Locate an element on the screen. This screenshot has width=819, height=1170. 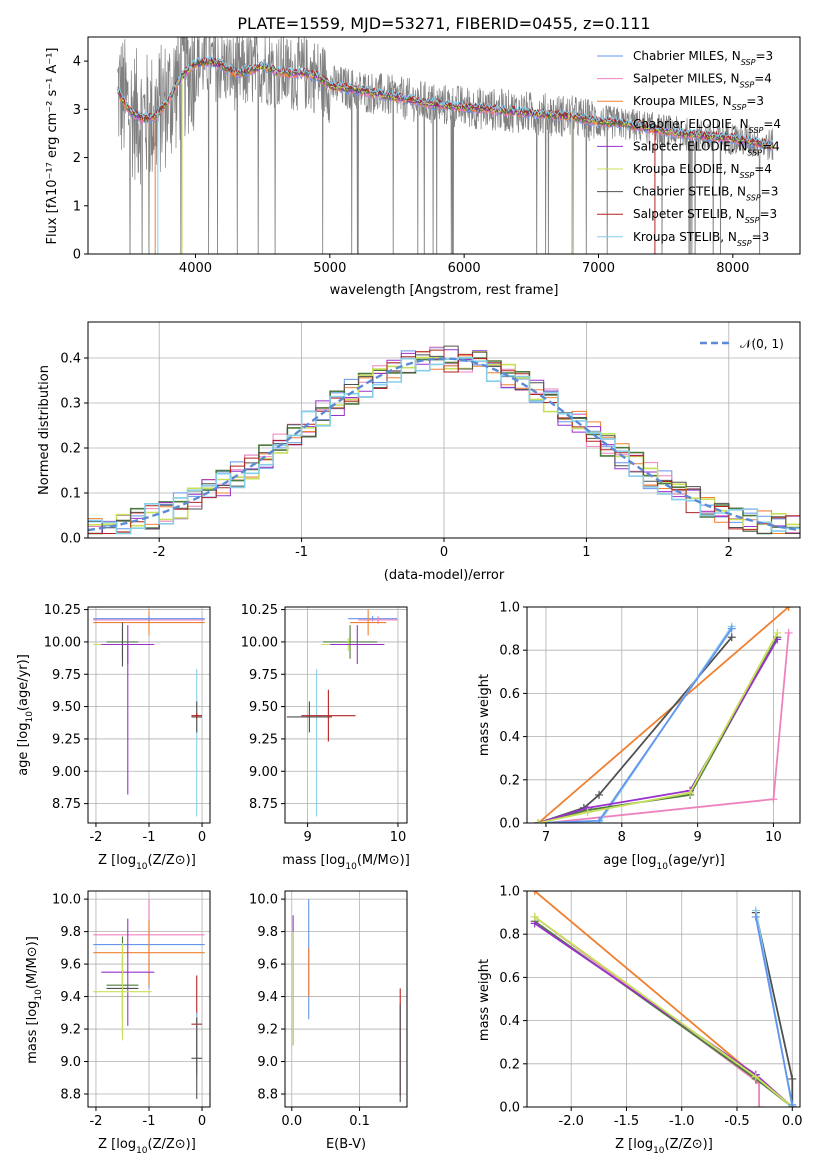
kroupa_stelib-histogram is located at coordinates (444, 445).